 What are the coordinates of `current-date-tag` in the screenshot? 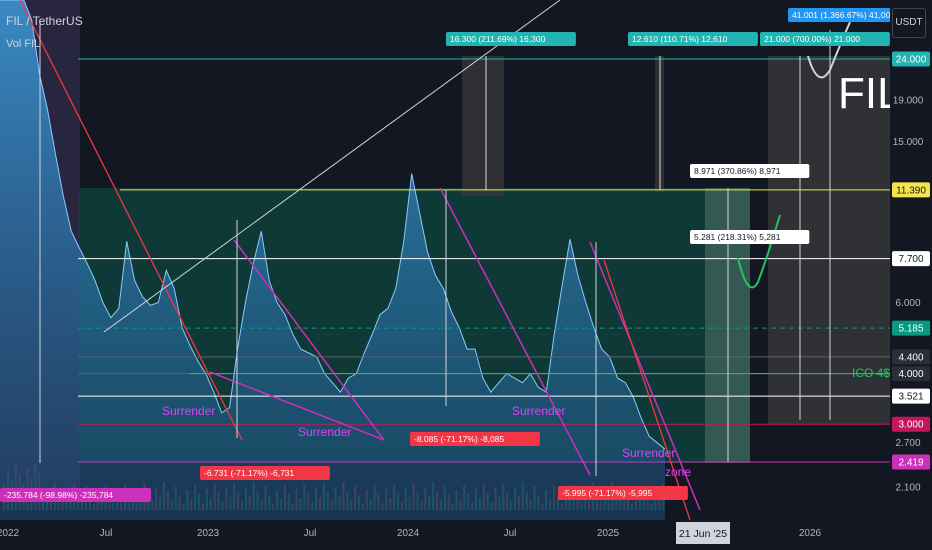 It's located at (703, 533).